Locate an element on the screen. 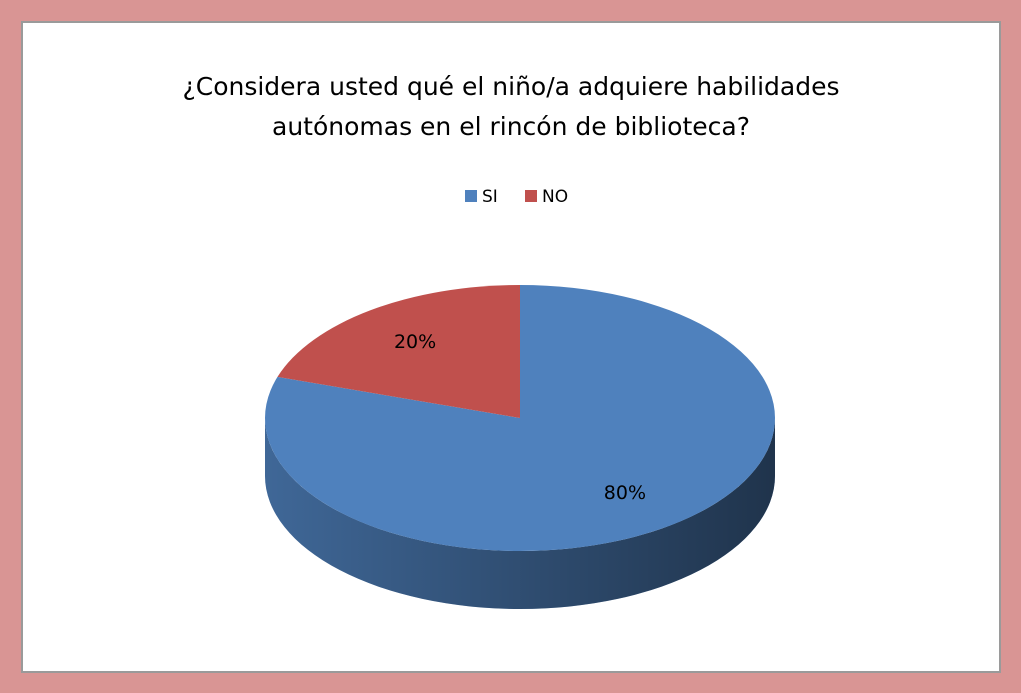 This screenshot has width=1021, height=693. data-label: 20% is located at coordinates (415, 342).